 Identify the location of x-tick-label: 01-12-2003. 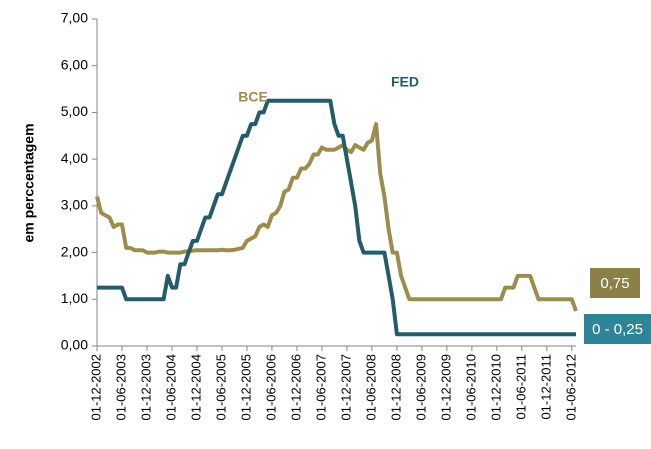
(145, 387).